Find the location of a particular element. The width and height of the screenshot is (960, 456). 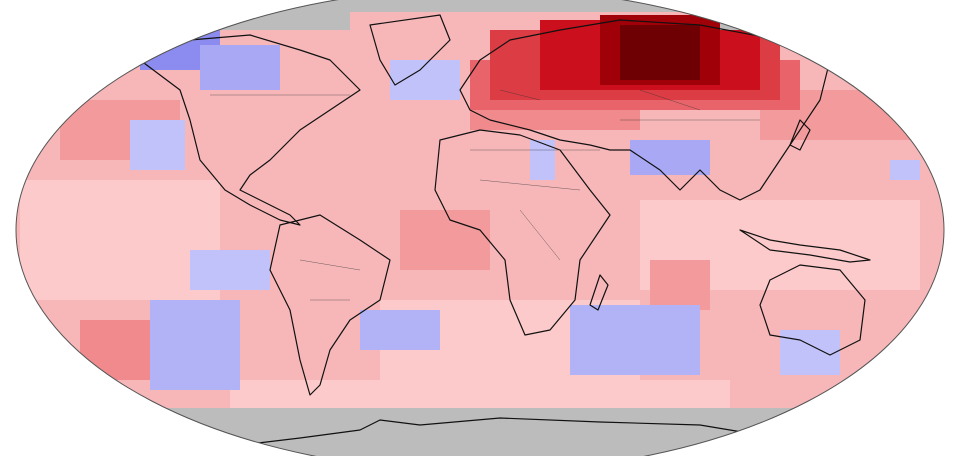

north-america-coast is located at coordinates (250, 130).